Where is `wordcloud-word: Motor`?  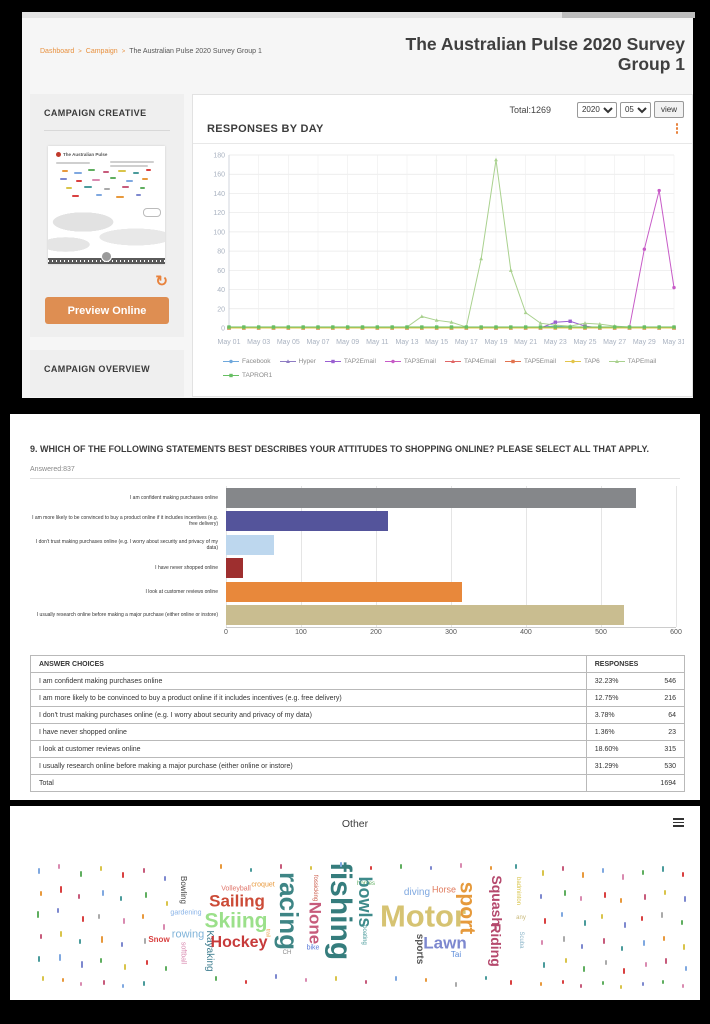 wordcloud-word: Motor is located at coordinates (423, 916).